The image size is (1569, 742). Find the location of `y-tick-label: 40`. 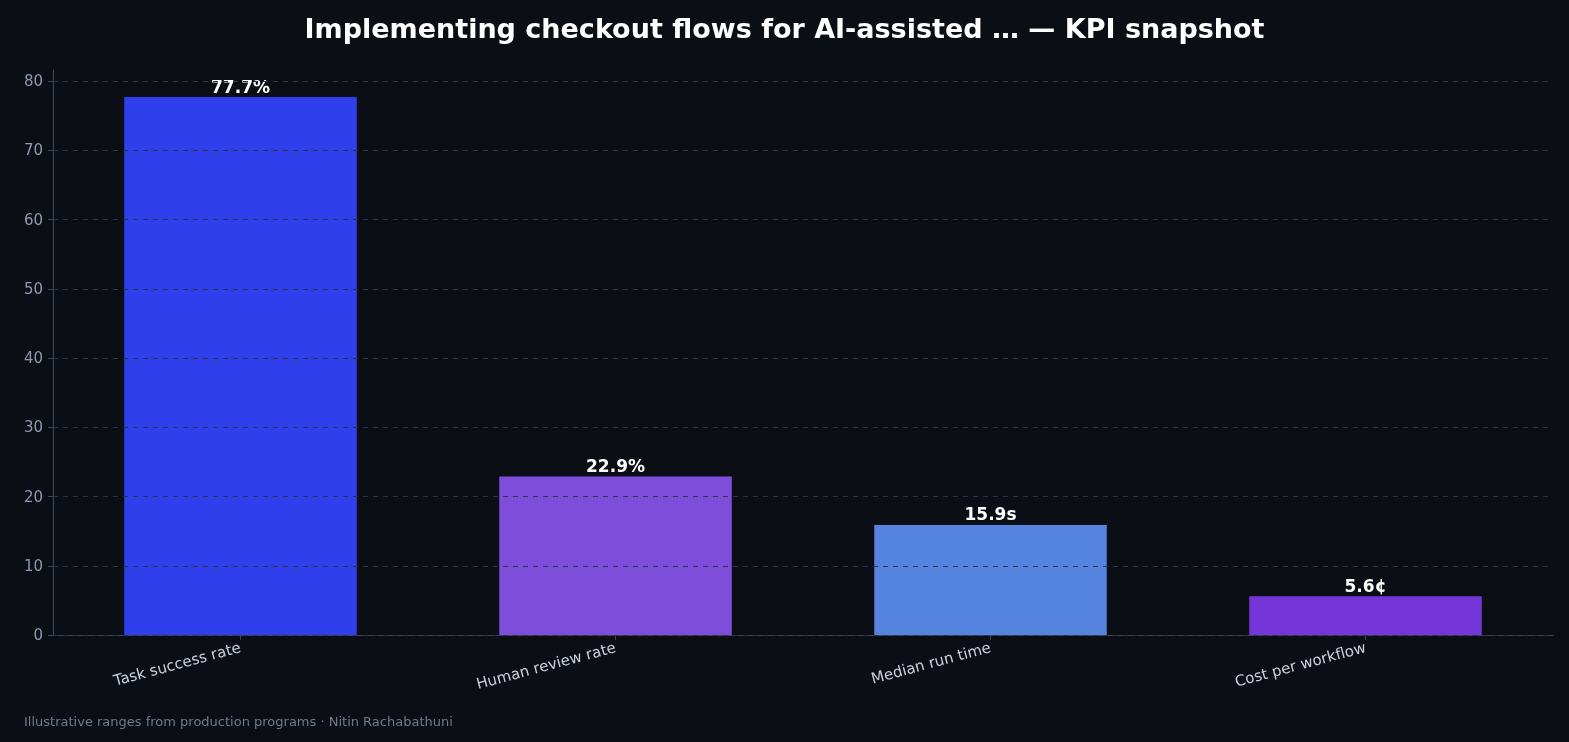

y-tick-label: 40 is located at coordinates (33, 358).